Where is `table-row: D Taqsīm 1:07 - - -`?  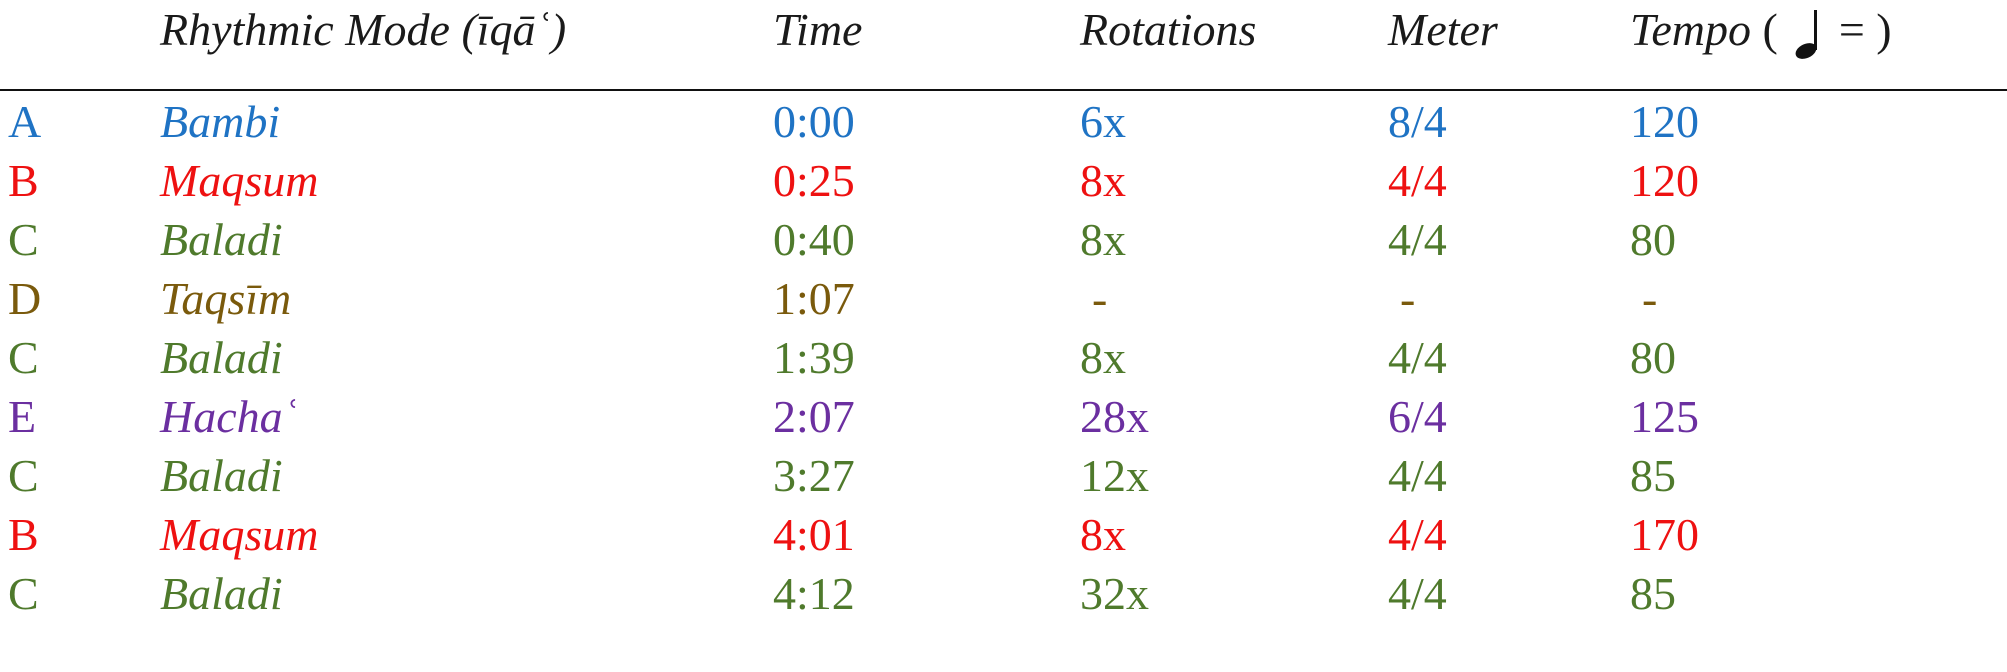
table-row: D Taqsīm 1:07 - - - is located at coordinates (1003, 298).